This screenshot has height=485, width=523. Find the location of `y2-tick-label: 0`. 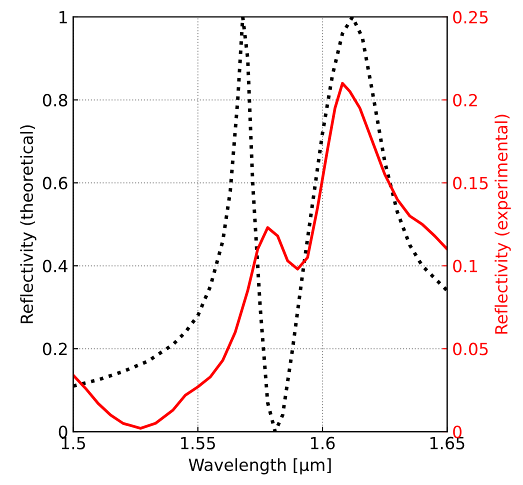

y2-tick-label: 0 is located at coordinates (457, 432).